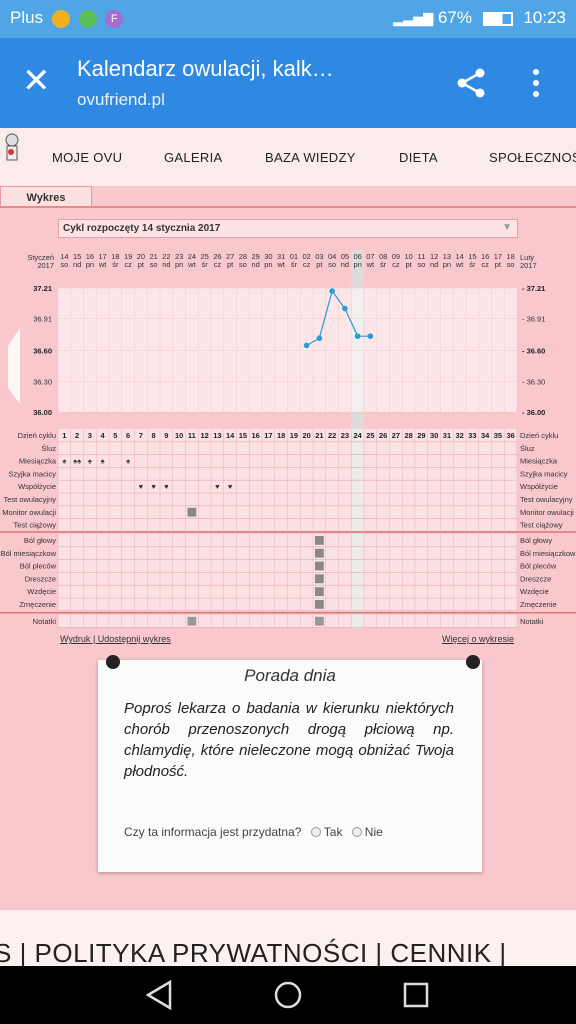  I want to click on chart-links: Wydruk | Udostępnij wykres, so click(115, 639).